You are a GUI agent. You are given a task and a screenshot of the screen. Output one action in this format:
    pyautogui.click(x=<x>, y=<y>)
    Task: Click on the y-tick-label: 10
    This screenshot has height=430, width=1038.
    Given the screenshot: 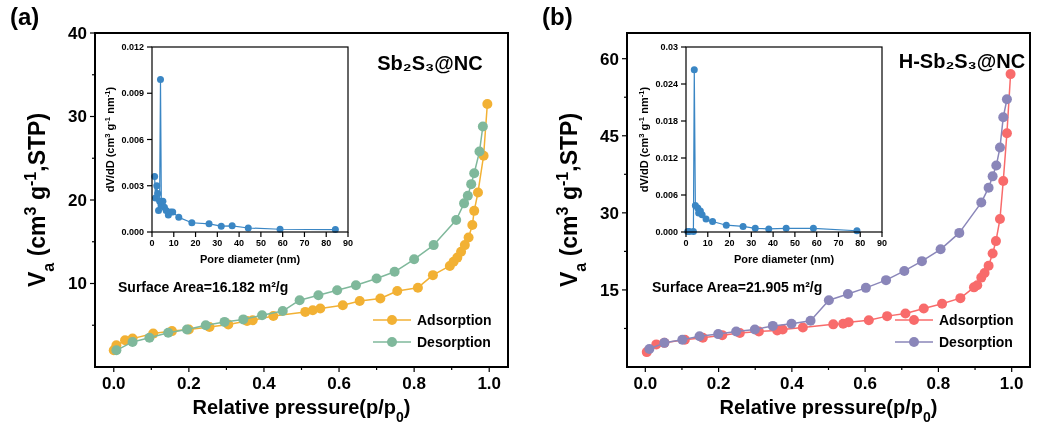 What is the action you would take?
    pyautogui.click(x=77, y=284)
    